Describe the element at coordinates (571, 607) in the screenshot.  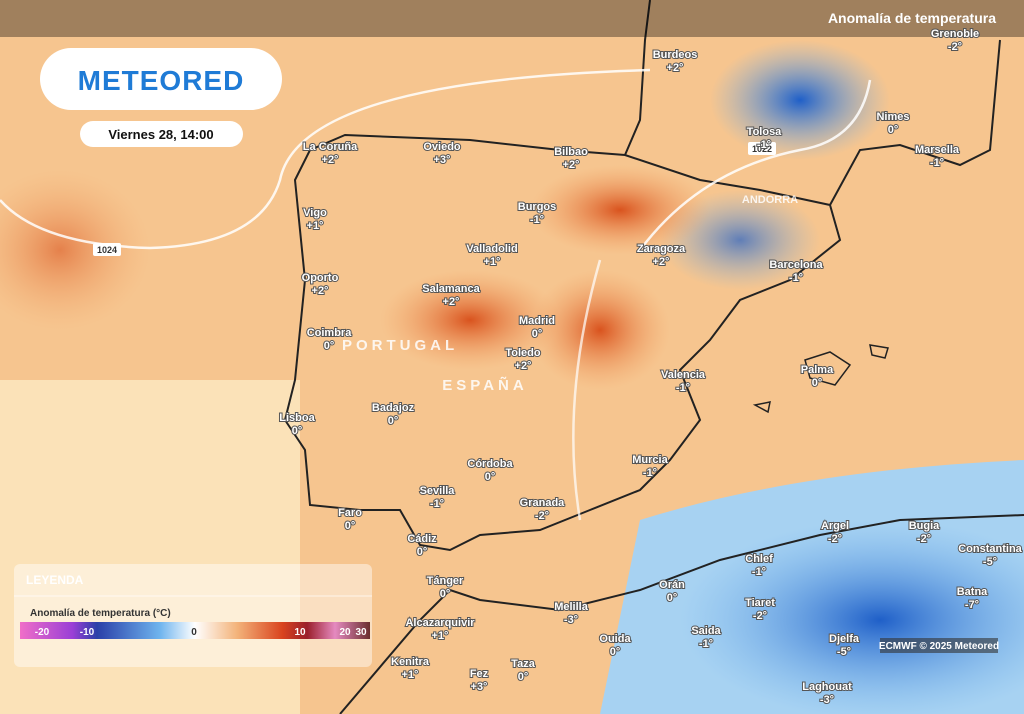
I see `city-name: Melilla` at that location.